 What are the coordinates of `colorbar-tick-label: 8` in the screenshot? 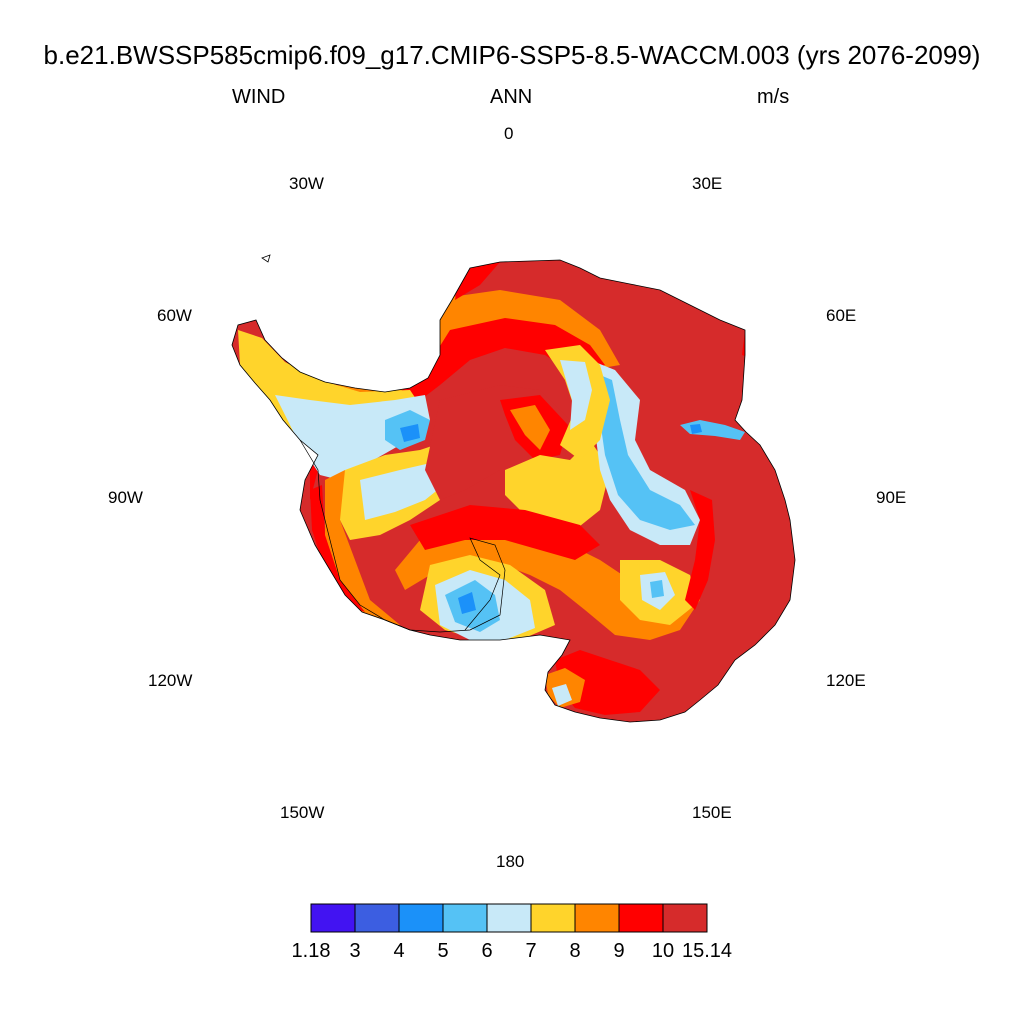 It's located at (575, 951).